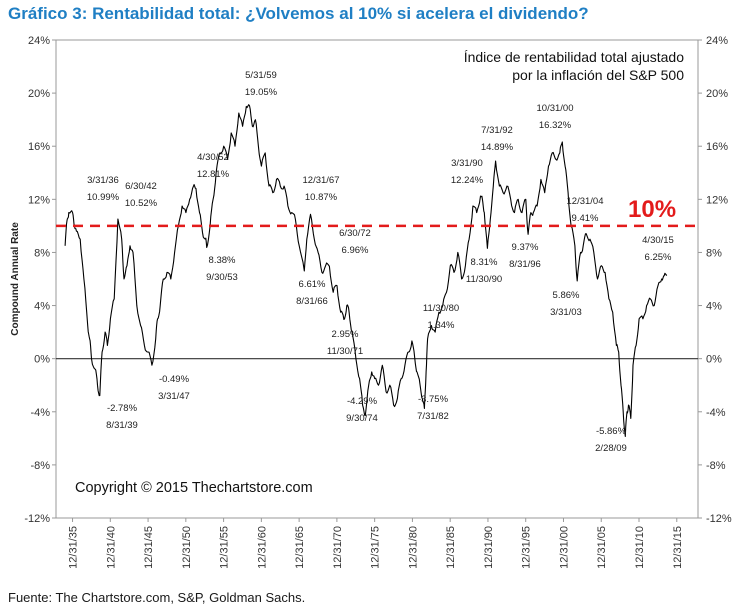 This screenshot has width=734, height=611. What do you see at coordinates (312, 301) in the screenshot?
I see `annotation-label: 8/31/66` at bounding box center [312, 301].